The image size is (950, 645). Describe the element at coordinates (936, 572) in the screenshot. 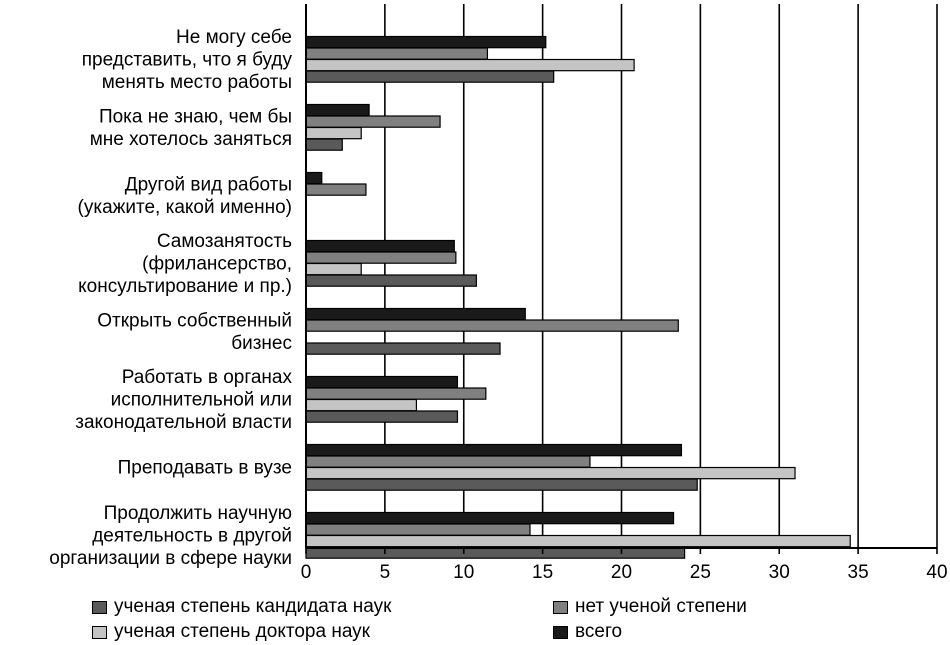

I see `x-tick-label: 40` at that location.